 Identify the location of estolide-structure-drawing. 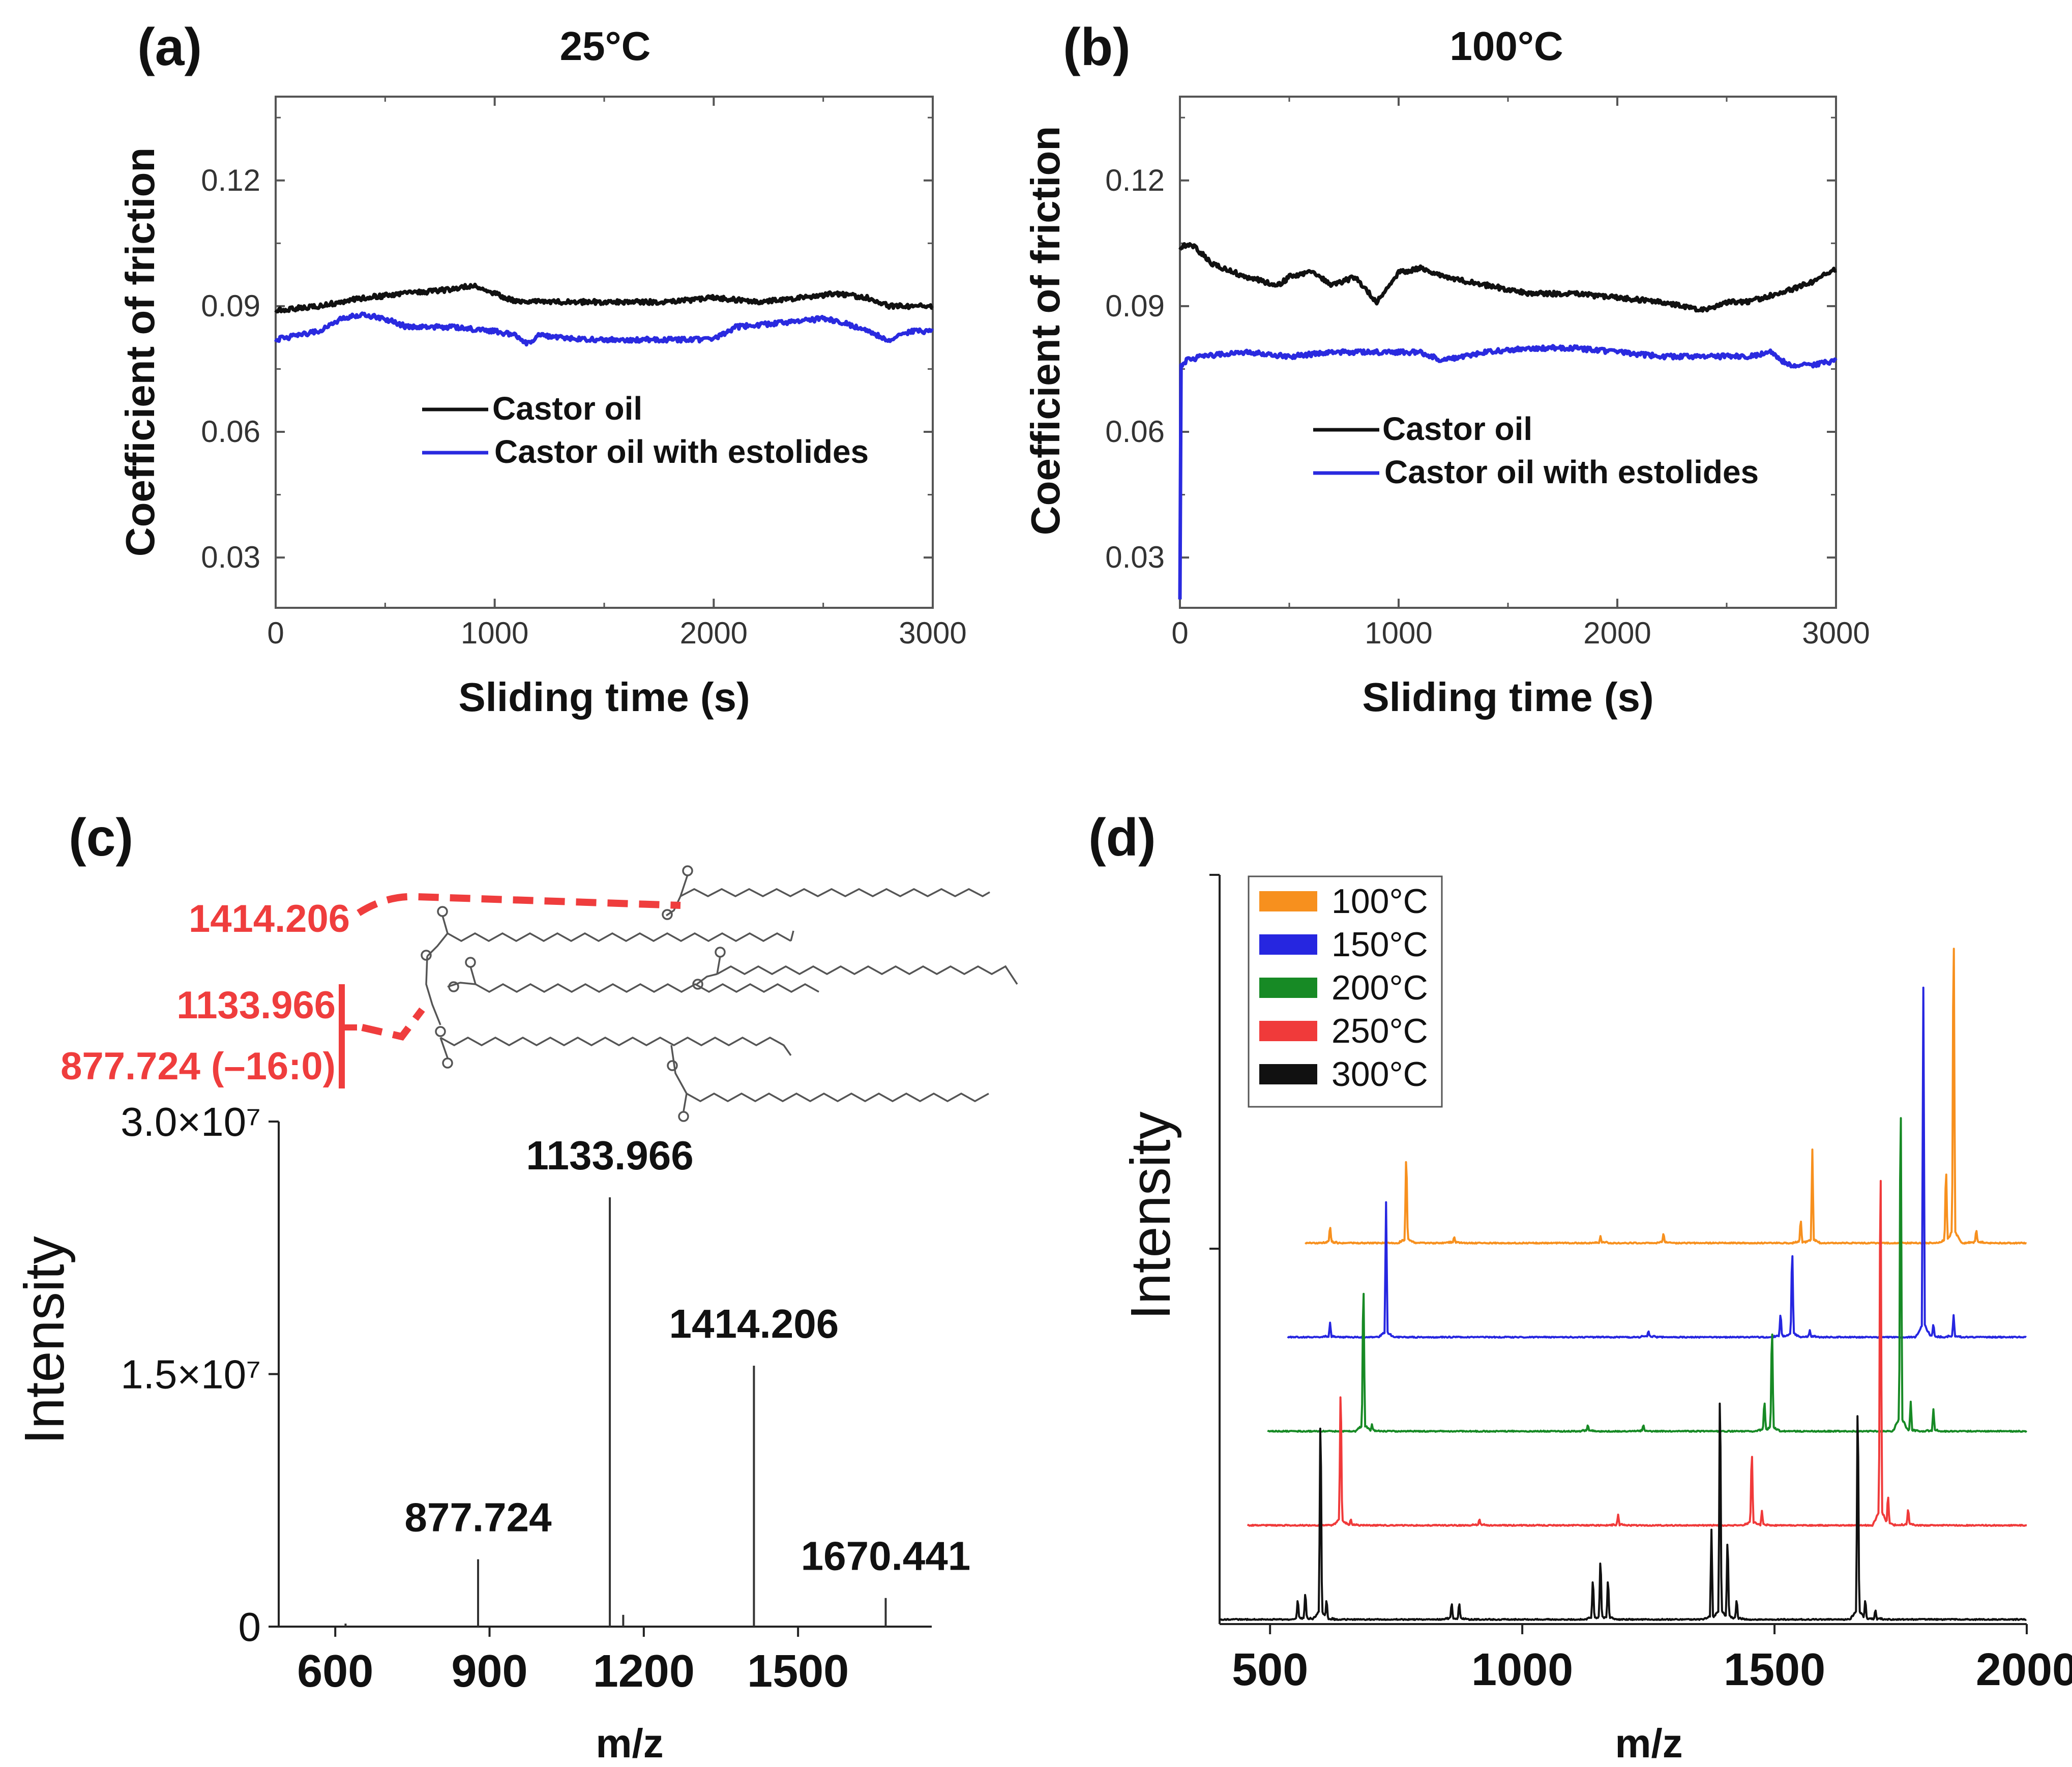
(719, 993).